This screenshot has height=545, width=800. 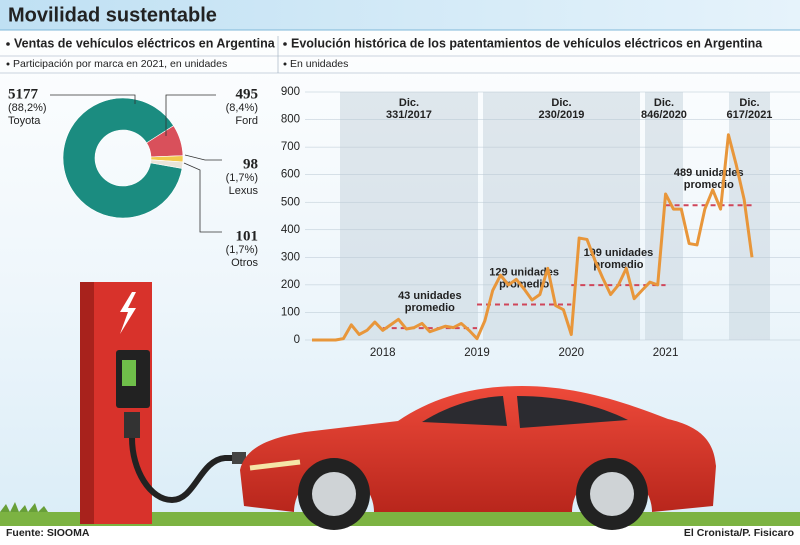 What do you see at coordinates (244, 263) in the screenshot?
I see `category-label: Otros` at bounding box center [244, 263].